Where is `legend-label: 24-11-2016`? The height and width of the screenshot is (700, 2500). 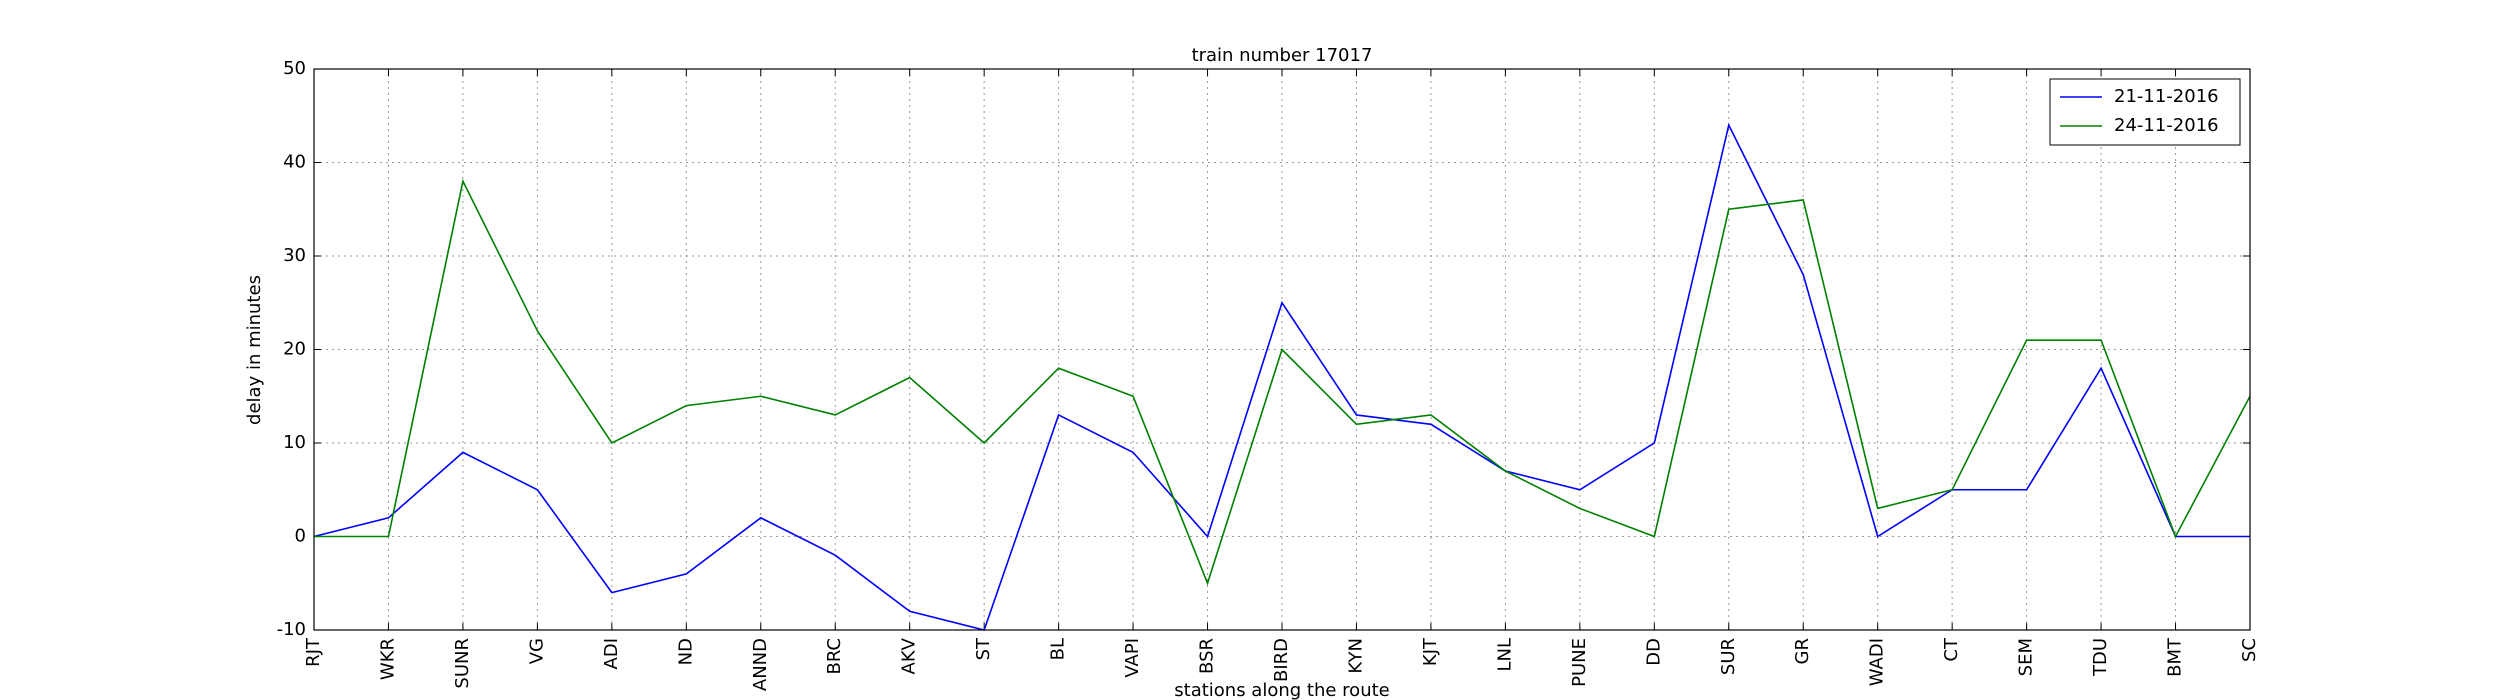 legend-label: 24-11-2016 is located at coordinates (2166, 125).